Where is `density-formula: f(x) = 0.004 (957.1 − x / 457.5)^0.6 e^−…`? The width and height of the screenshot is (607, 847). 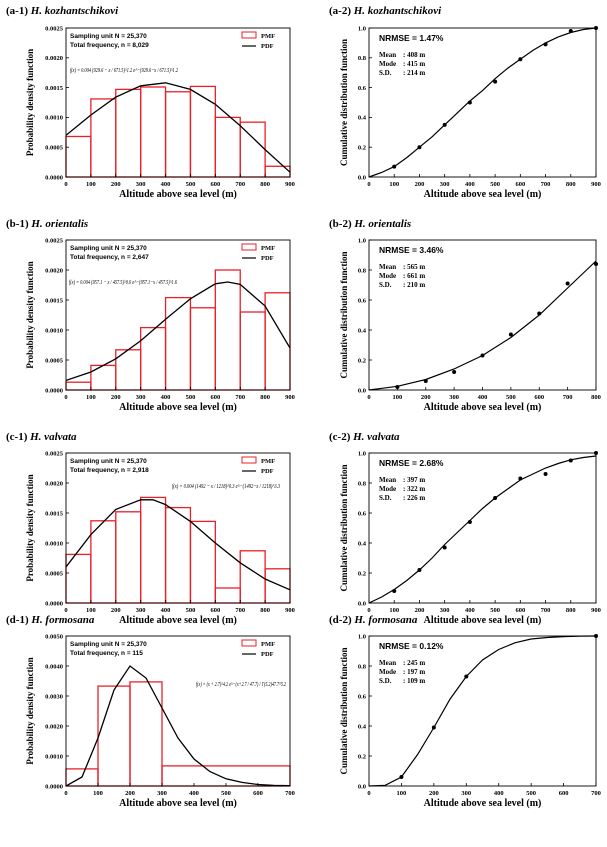
density-formula: f(x) = 0.004 (957.1 − x / 457.5)^0.6 e^−… is located at coordinates (123, 282).